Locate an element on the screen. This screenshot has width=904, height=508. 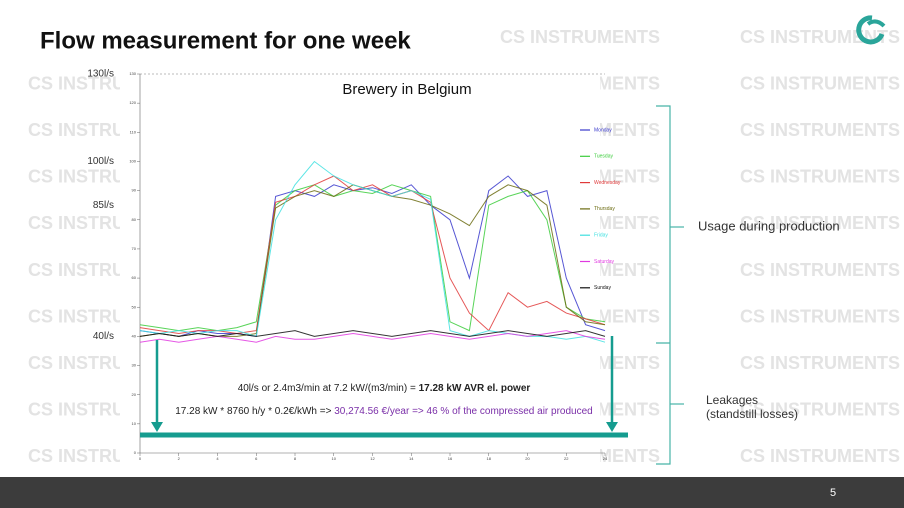
x-tick-label: 22 is located at coordinates (566, 458).